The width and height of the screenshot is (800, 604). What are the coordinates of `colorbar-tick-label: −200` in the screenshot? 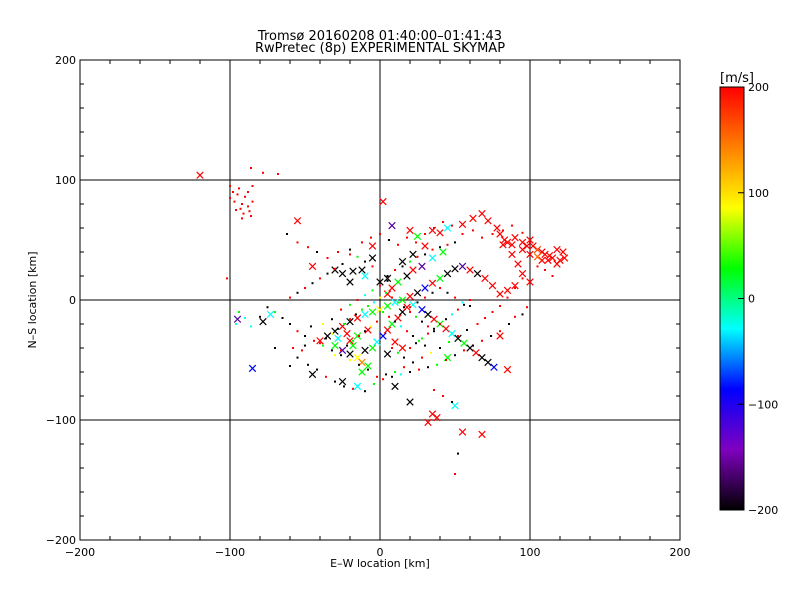 It's located at (763, 510).